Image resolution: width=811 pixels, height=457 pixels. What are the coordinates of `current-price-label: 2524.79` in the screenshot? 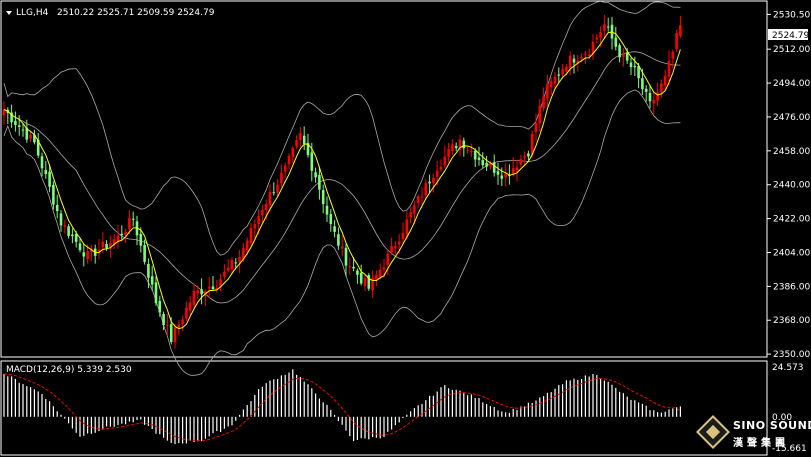 It's located at (790, 36).